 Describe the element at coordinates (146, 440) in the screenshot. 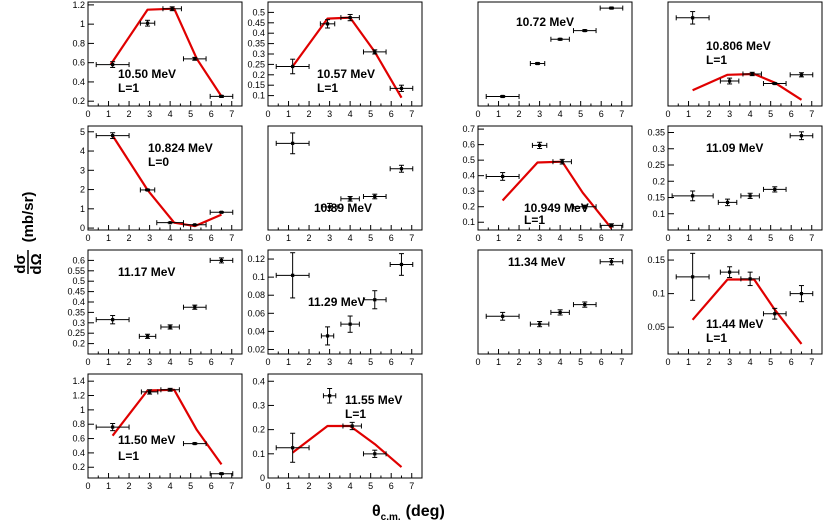

I see `energy-label: 11.50 MeV` at that location.